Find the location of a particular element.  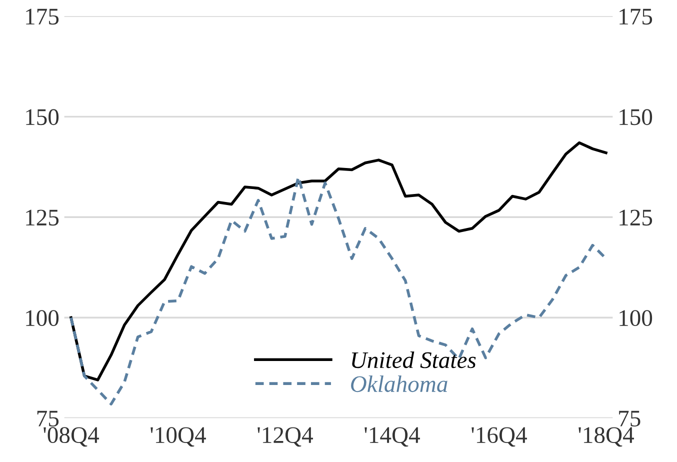

x-tick-label: '12Q4 is located at coordinates (285, 437).